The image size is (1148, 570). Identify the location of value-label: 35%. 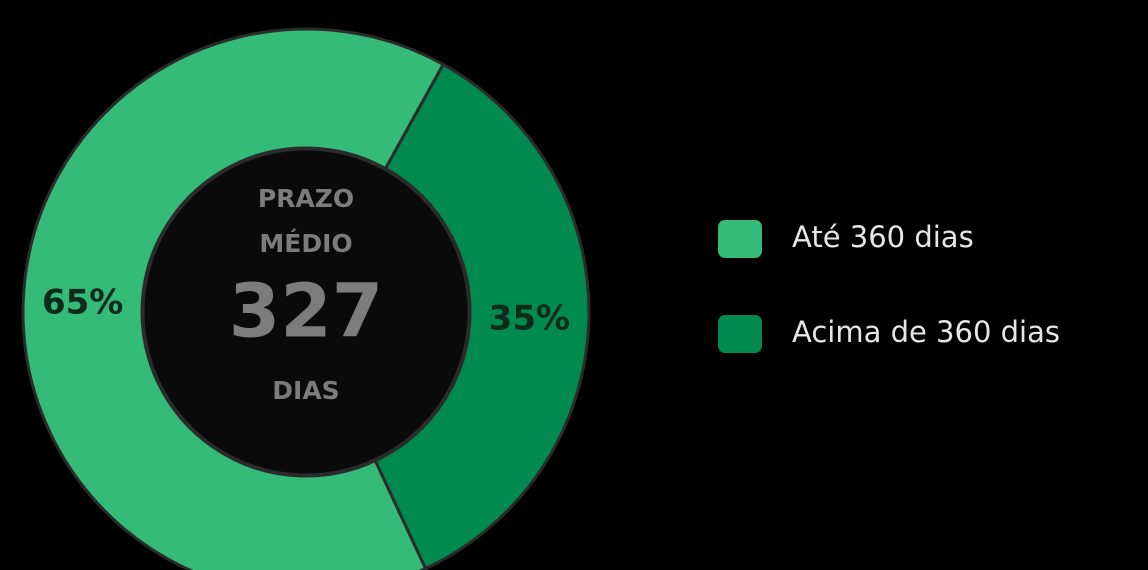
(529, 318).